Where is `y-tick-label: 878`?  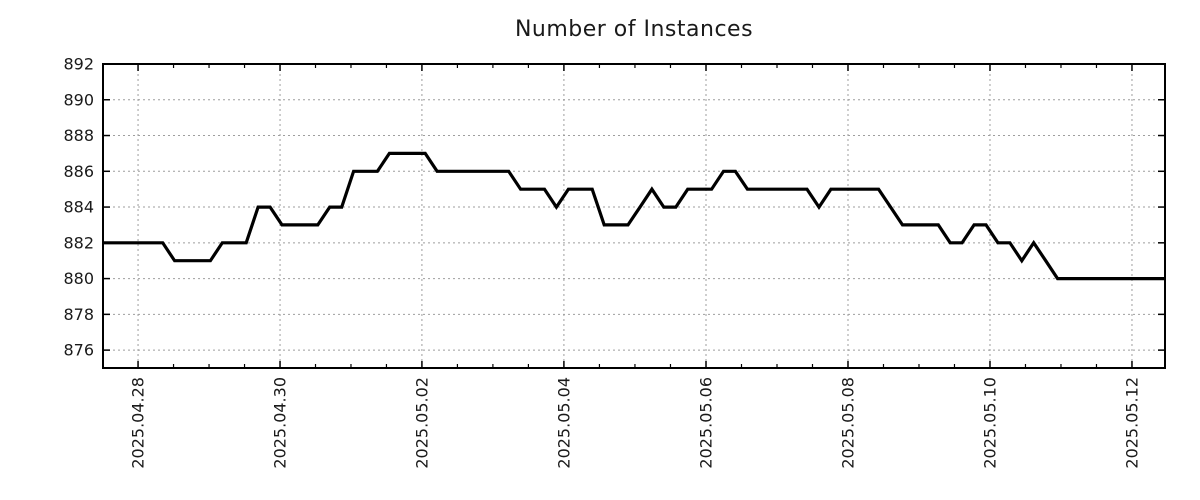 y-tick-label: 878 is located at coordinates (78, 314).